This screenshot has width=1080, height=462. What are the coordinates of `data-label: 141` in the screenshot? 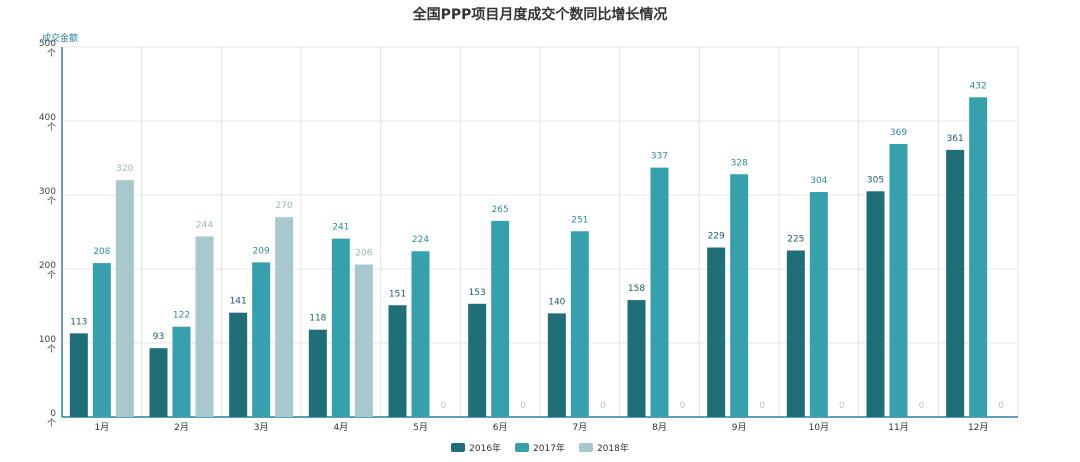 It's located at (238, 302).